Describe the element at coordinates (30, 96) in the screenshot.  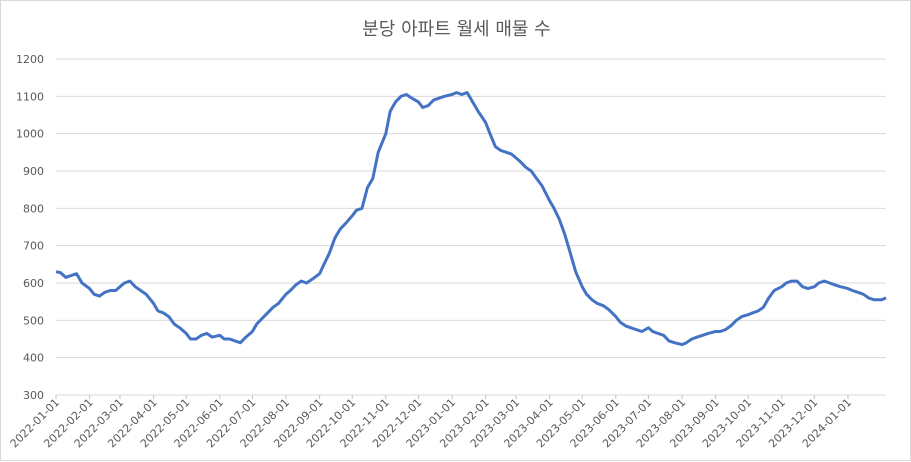
I see `y-tick-label: 1100` at that location.